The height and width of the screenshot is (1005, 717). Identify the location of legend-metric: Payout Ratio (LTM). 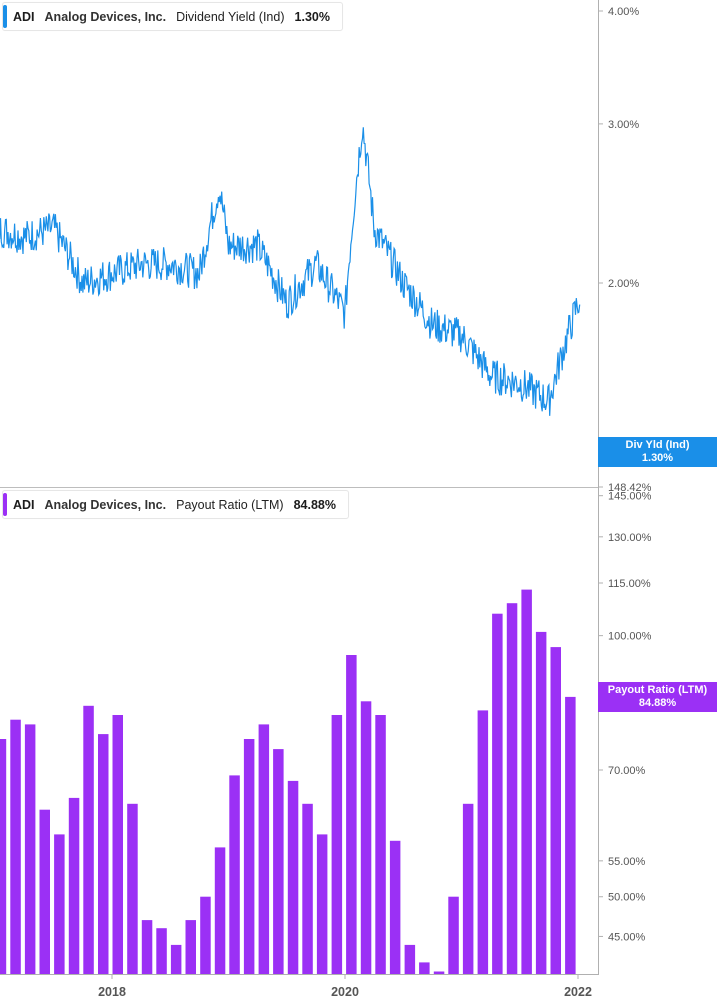
(230, 504).